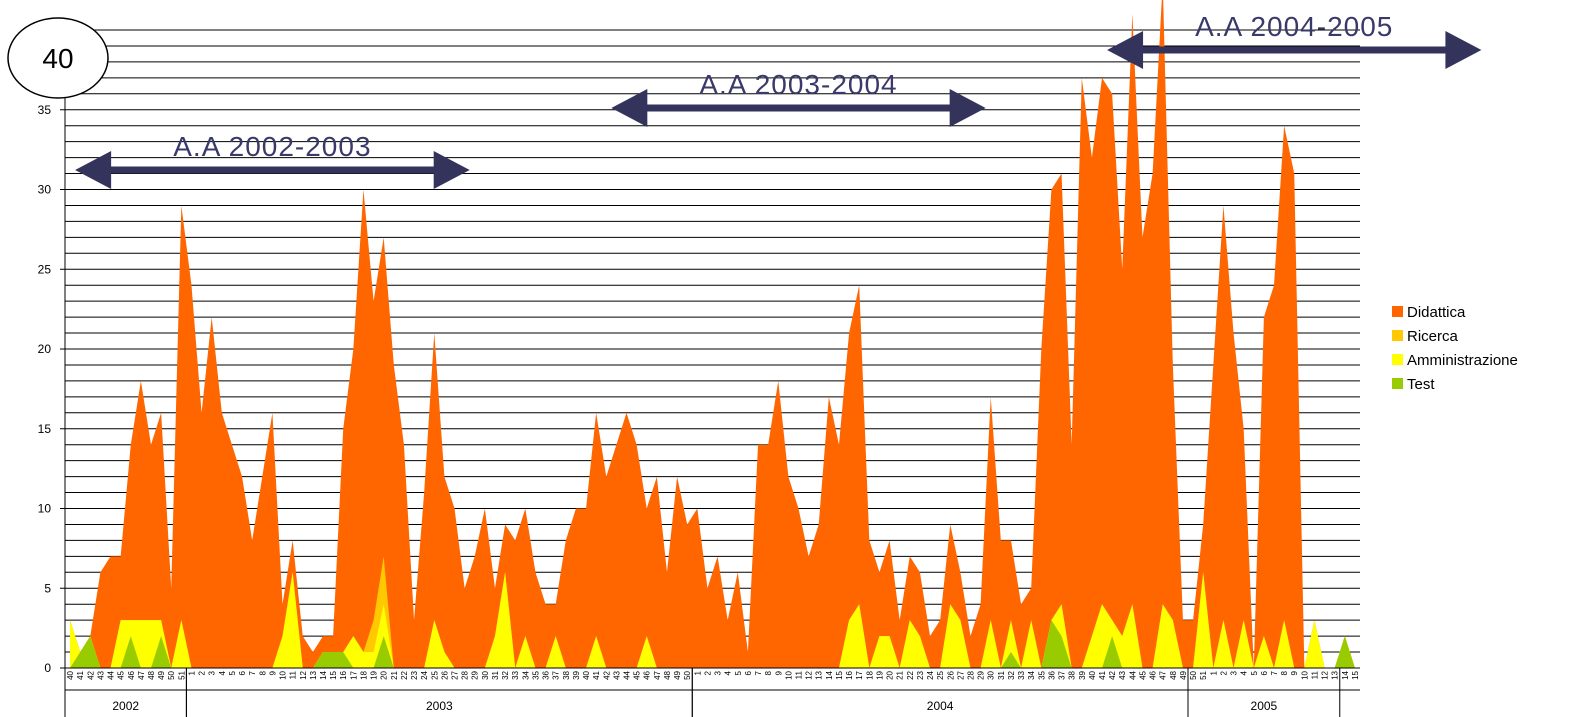  What do you see at coordinates (439, 706) in the screenshot?
I see `year-label: 2003` at bounding box center [439, 706].